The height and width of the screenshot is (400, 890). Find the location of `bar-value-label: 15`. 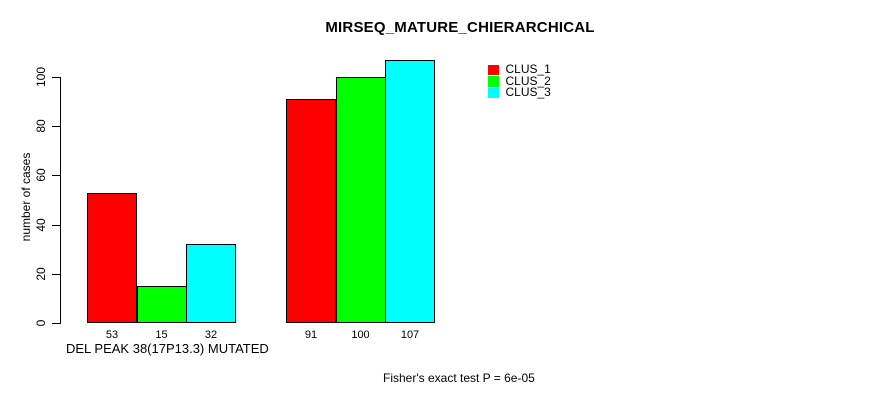

bar-value-label: 15 is located at coordinates (161, 335).